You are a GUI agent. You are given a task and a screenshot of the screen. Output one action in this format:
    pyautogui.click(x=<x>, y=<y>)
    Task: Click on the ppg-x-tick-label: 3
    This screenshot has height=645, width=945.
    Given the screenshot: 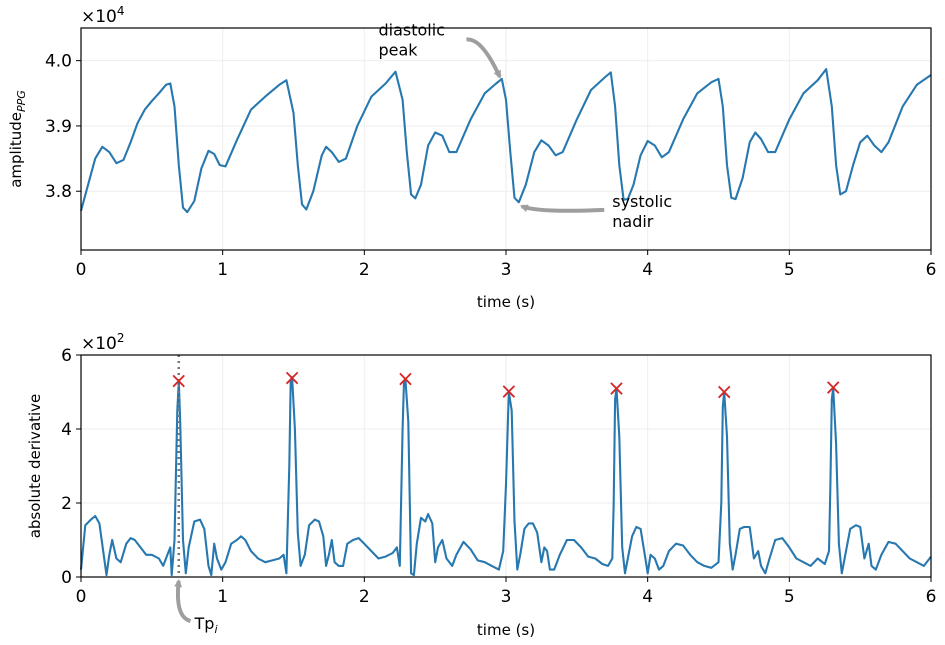 What is the action you would take?
    pyautogui.click(x=506, y=270)
    